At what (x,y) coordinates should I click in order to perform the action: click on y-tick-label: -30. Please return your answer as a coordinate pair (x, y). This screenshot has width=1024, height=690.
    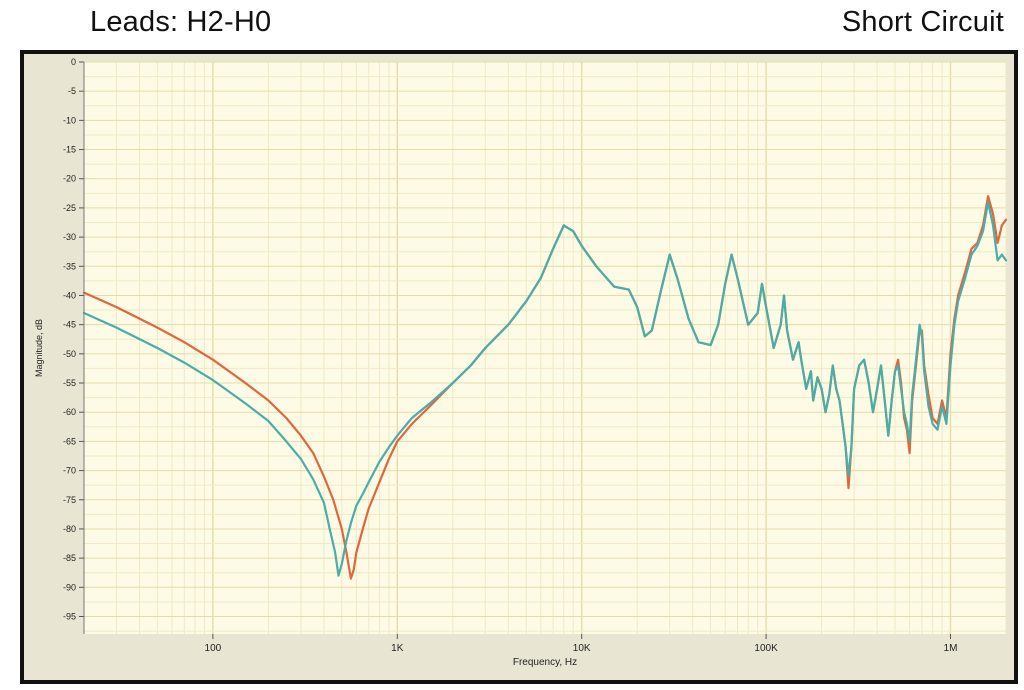
    Looking at the image, I should click on (69, 237).